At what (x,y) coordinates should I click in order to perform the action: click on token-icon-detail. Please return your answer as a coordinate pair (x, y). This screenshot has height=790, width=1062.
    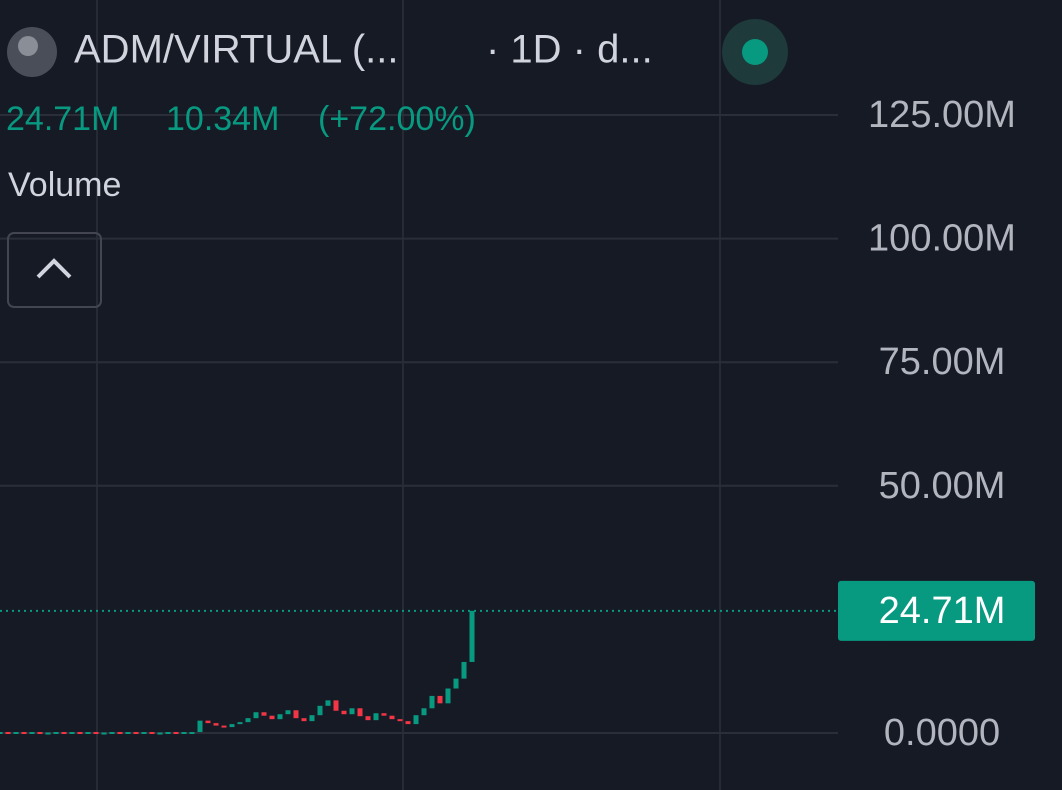
    Looking at the image, I should click on (28, 46).